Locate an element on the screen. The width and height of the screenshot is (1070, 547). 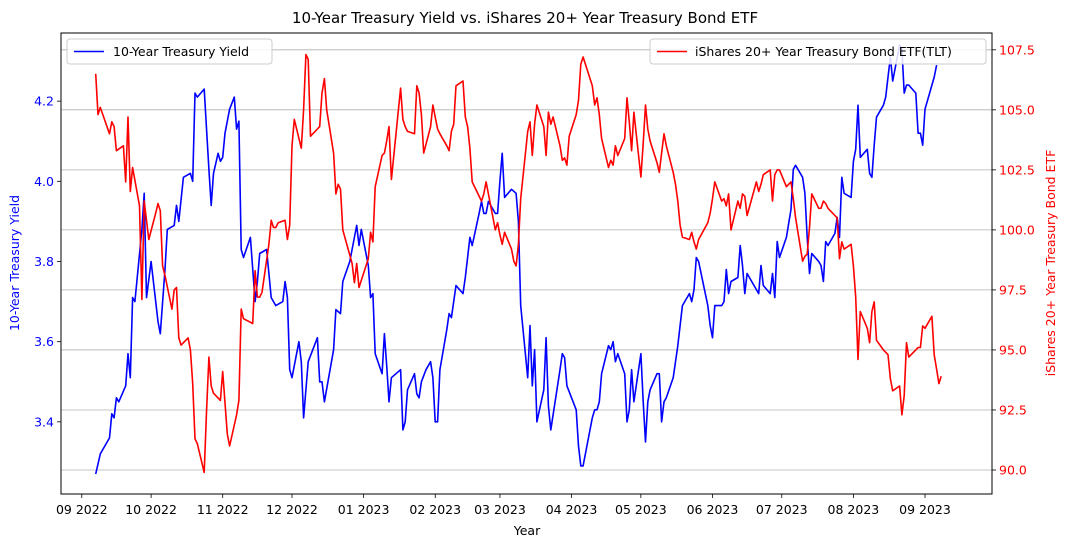
x-tick-label: 08 2023 is located at coordinates (854, 509).